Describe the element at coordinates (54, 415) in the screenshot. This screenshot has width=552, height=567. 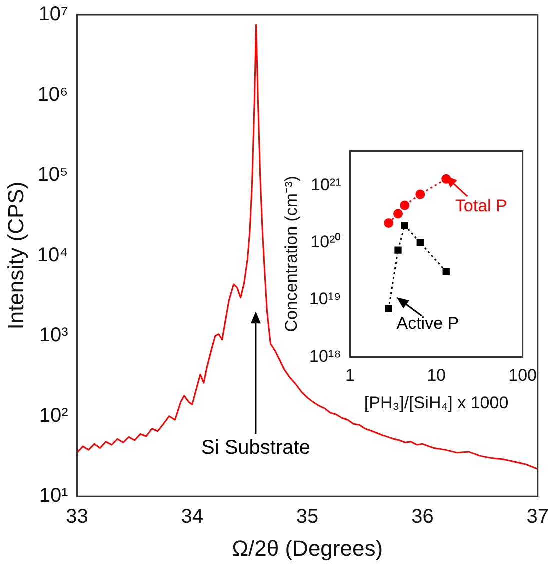
I see `y-tick-label: 10²` at that location.